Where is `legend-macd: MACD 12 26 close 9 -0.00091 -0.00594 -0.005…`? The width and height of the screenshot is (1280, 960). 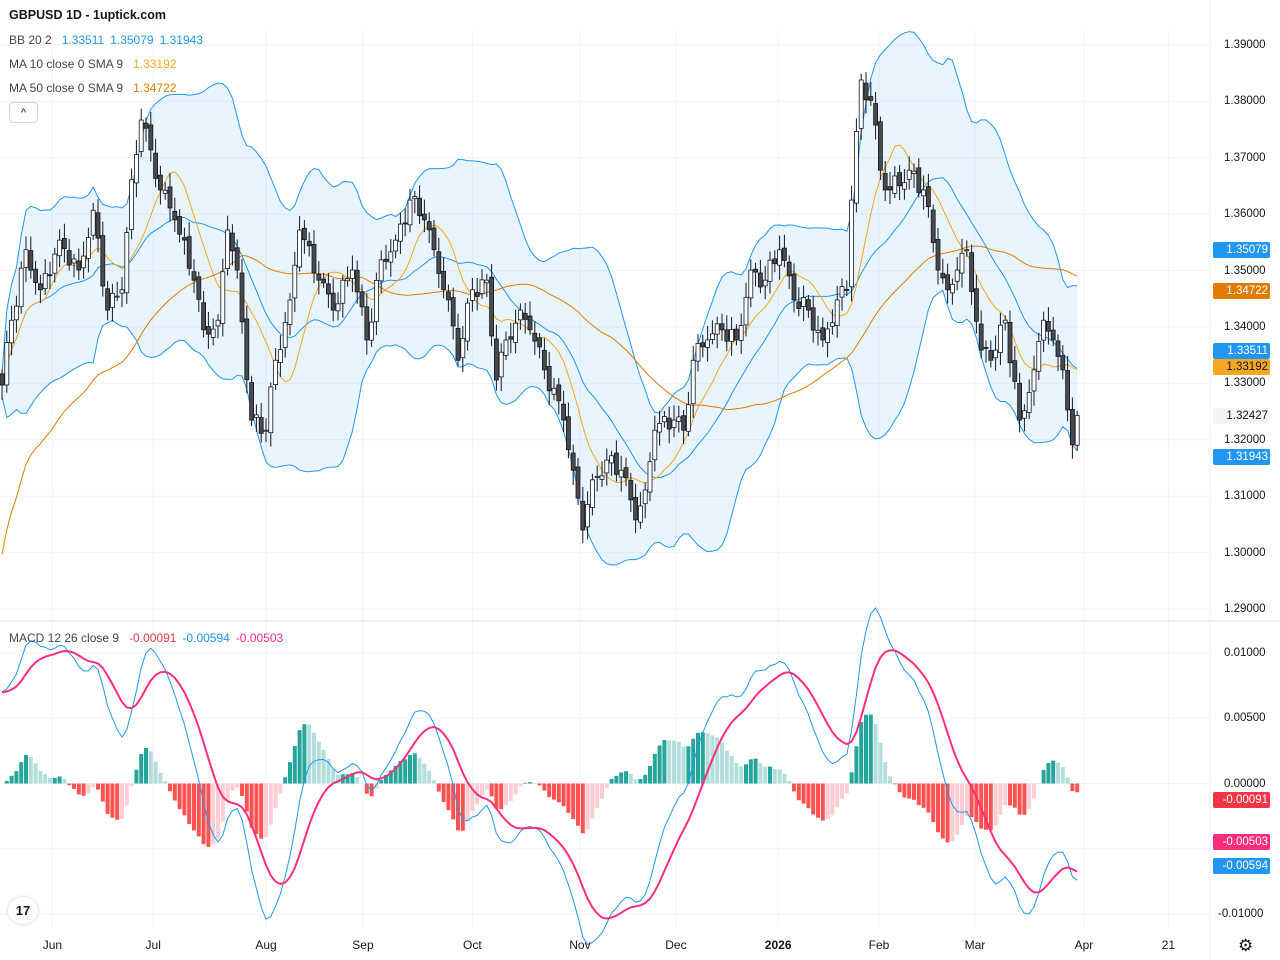
legend-macd: MACD 12 26 close 9 -0.00091 -0.00594 -0.005… is located at coordinates (146, 638).